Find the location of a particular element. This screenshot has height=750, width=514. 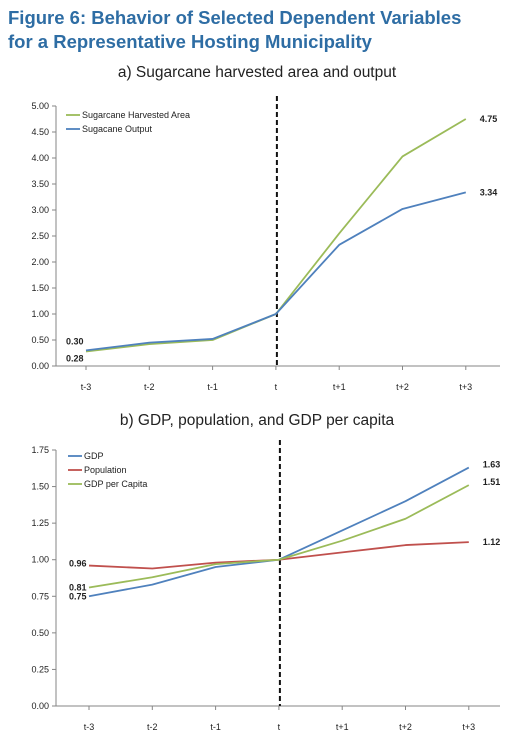

chart-b-series-line is located at coordinates (279, 536).